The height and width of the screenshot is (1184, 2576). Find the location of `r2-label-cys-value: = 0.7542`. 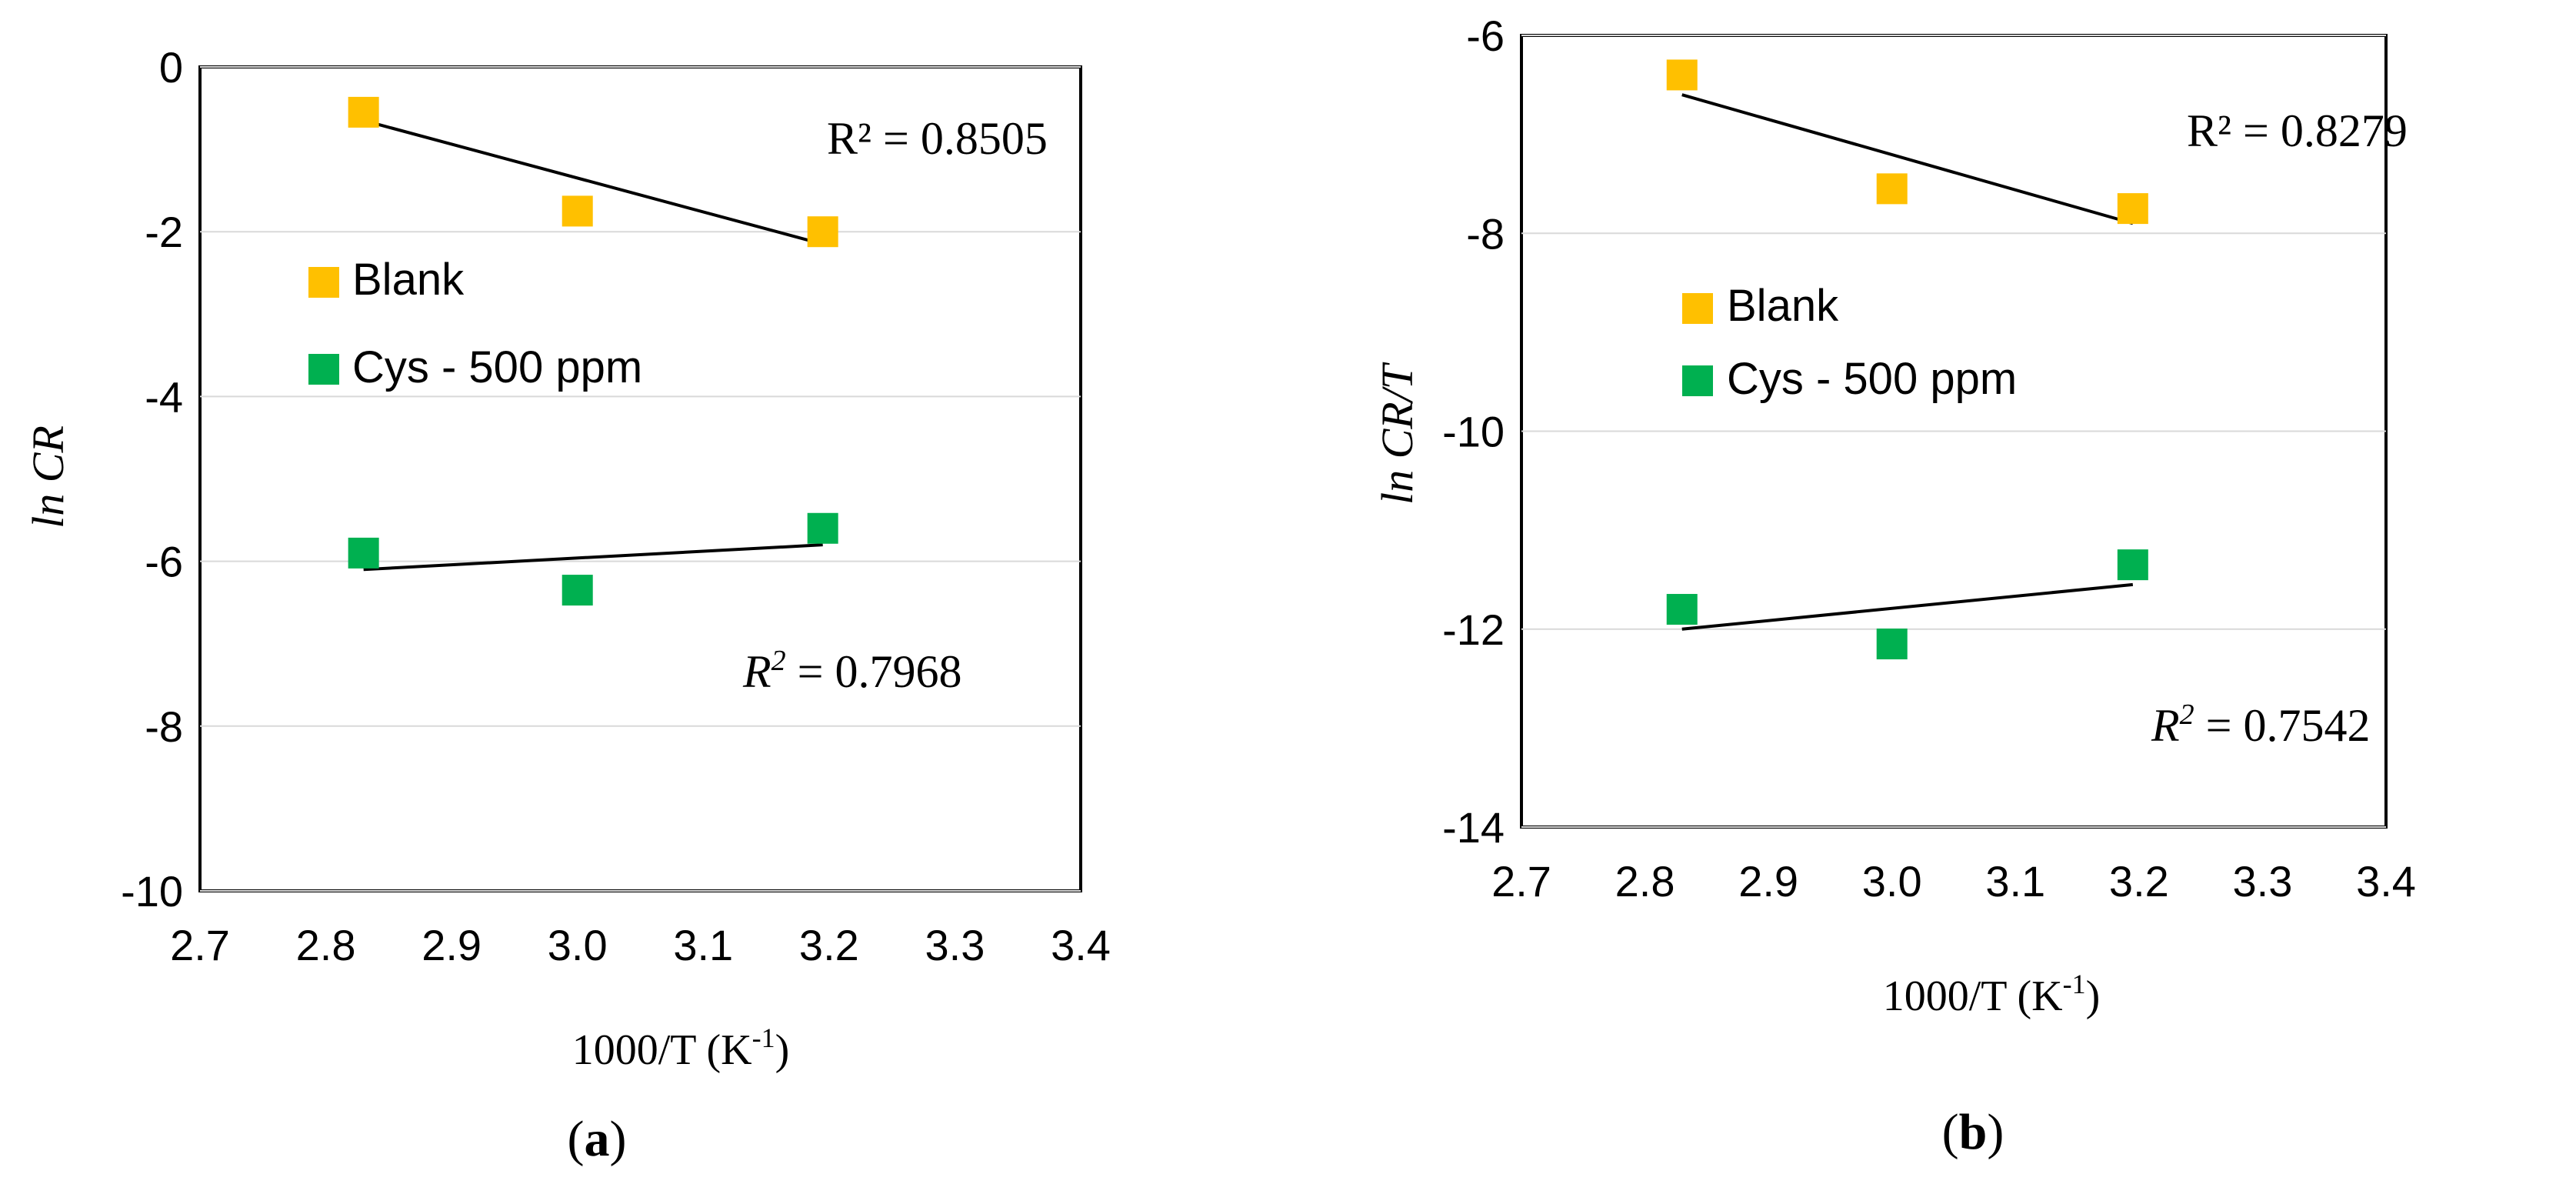

r2-label-cys-value: = 0.7542 is located at coordinates (2282, 725).